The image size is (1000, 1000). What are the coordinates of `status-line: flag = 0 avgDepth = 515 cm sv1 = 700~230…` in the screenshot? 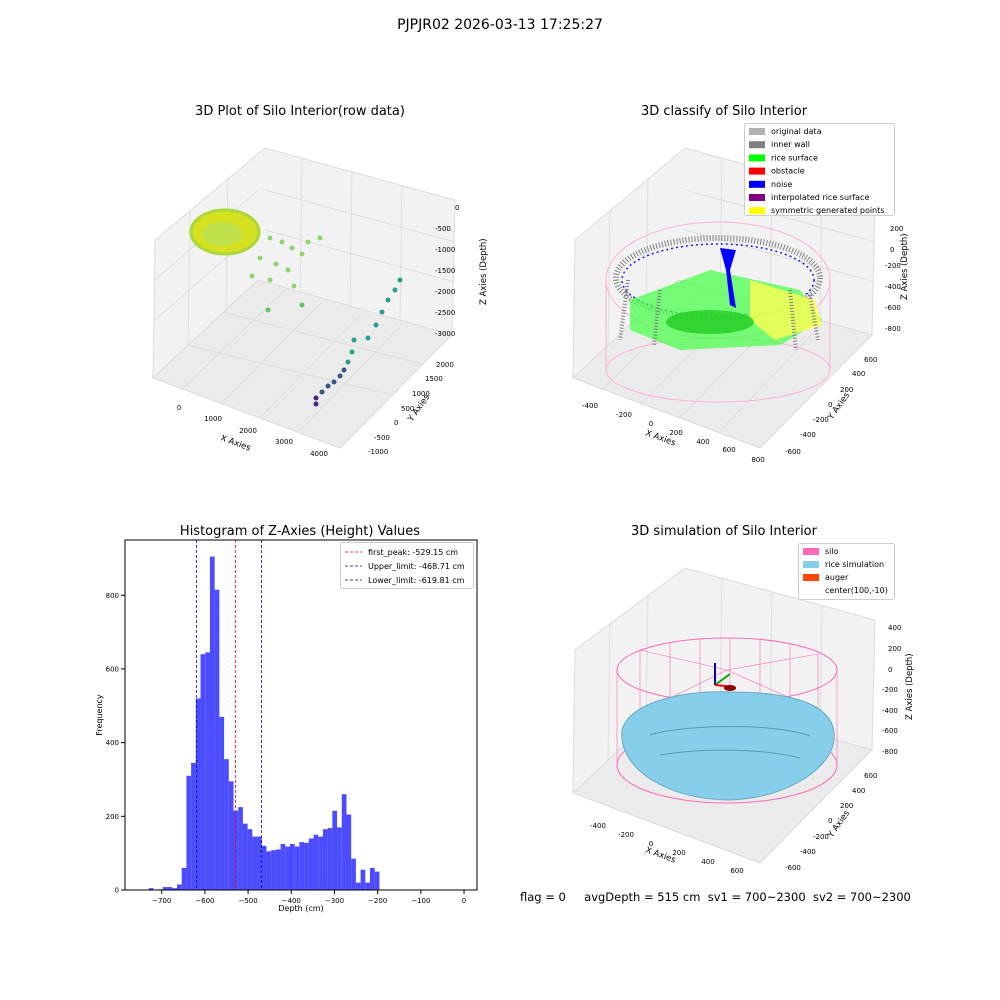 It's located at (715, 897).